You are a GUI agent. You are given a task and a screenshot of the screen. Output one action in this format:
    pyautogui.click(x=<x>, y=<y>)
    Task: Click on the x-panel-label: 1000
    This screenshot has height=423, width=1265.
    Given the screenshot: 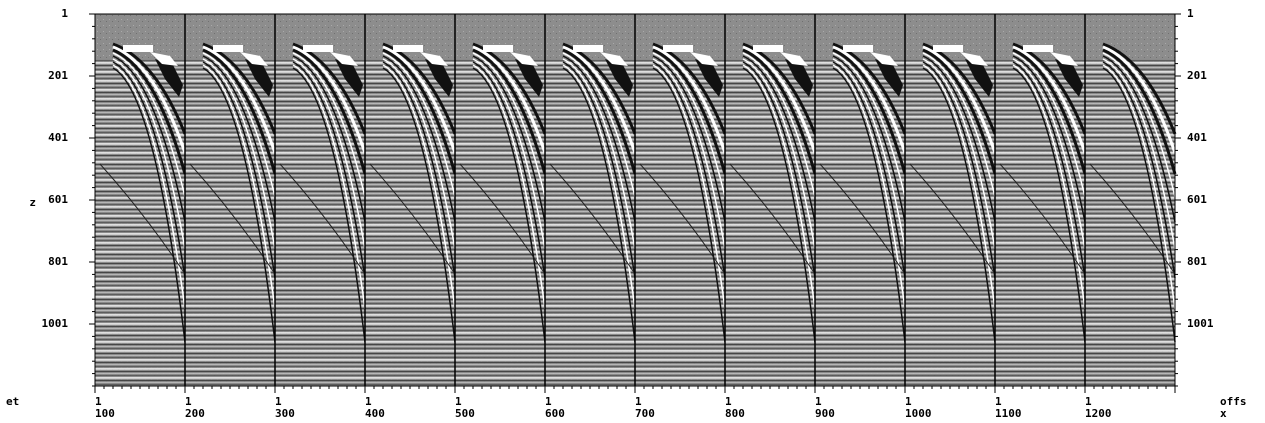 What is the action you would take?
    pyautogui.click(x=918, y=413)
    